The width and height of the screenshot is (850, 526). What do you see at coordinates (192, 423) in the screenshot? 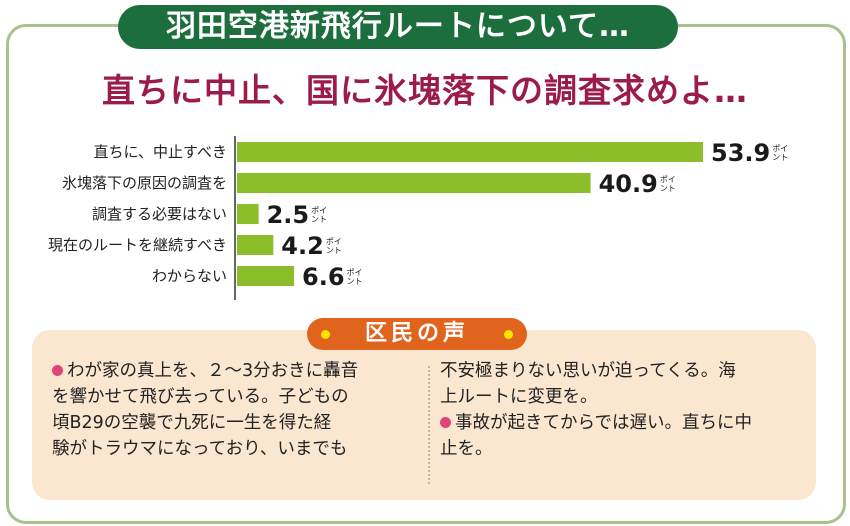
I see `comment-line: 頃B29の空襲で九死に一生を得た経` at bounding box center [192, 423].